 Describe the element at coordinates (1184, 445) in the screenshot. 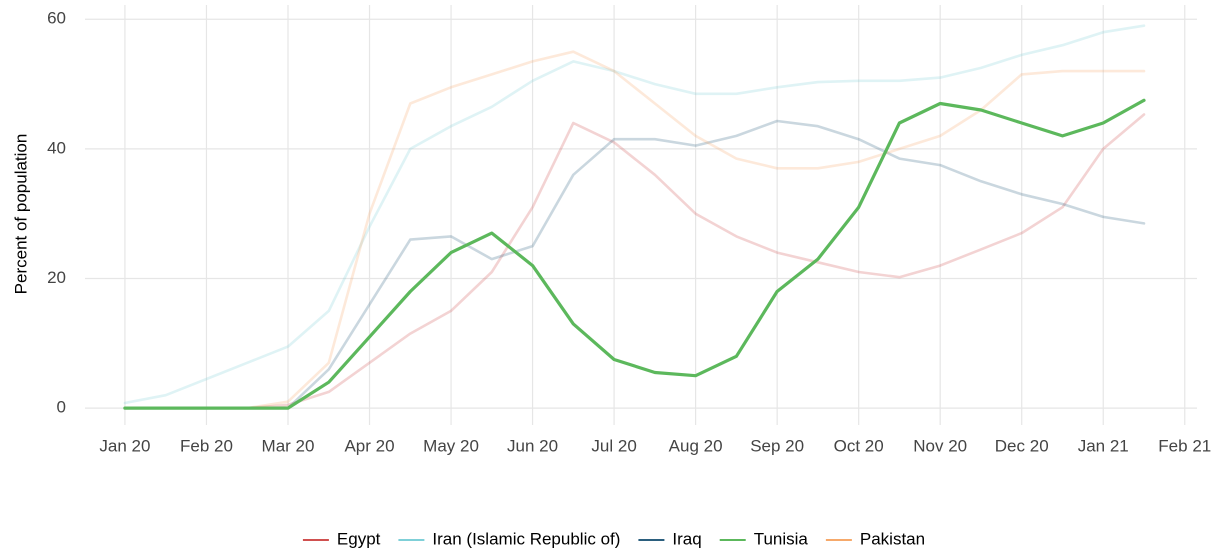

I see `x-tick-label: Feb 21` at that location.